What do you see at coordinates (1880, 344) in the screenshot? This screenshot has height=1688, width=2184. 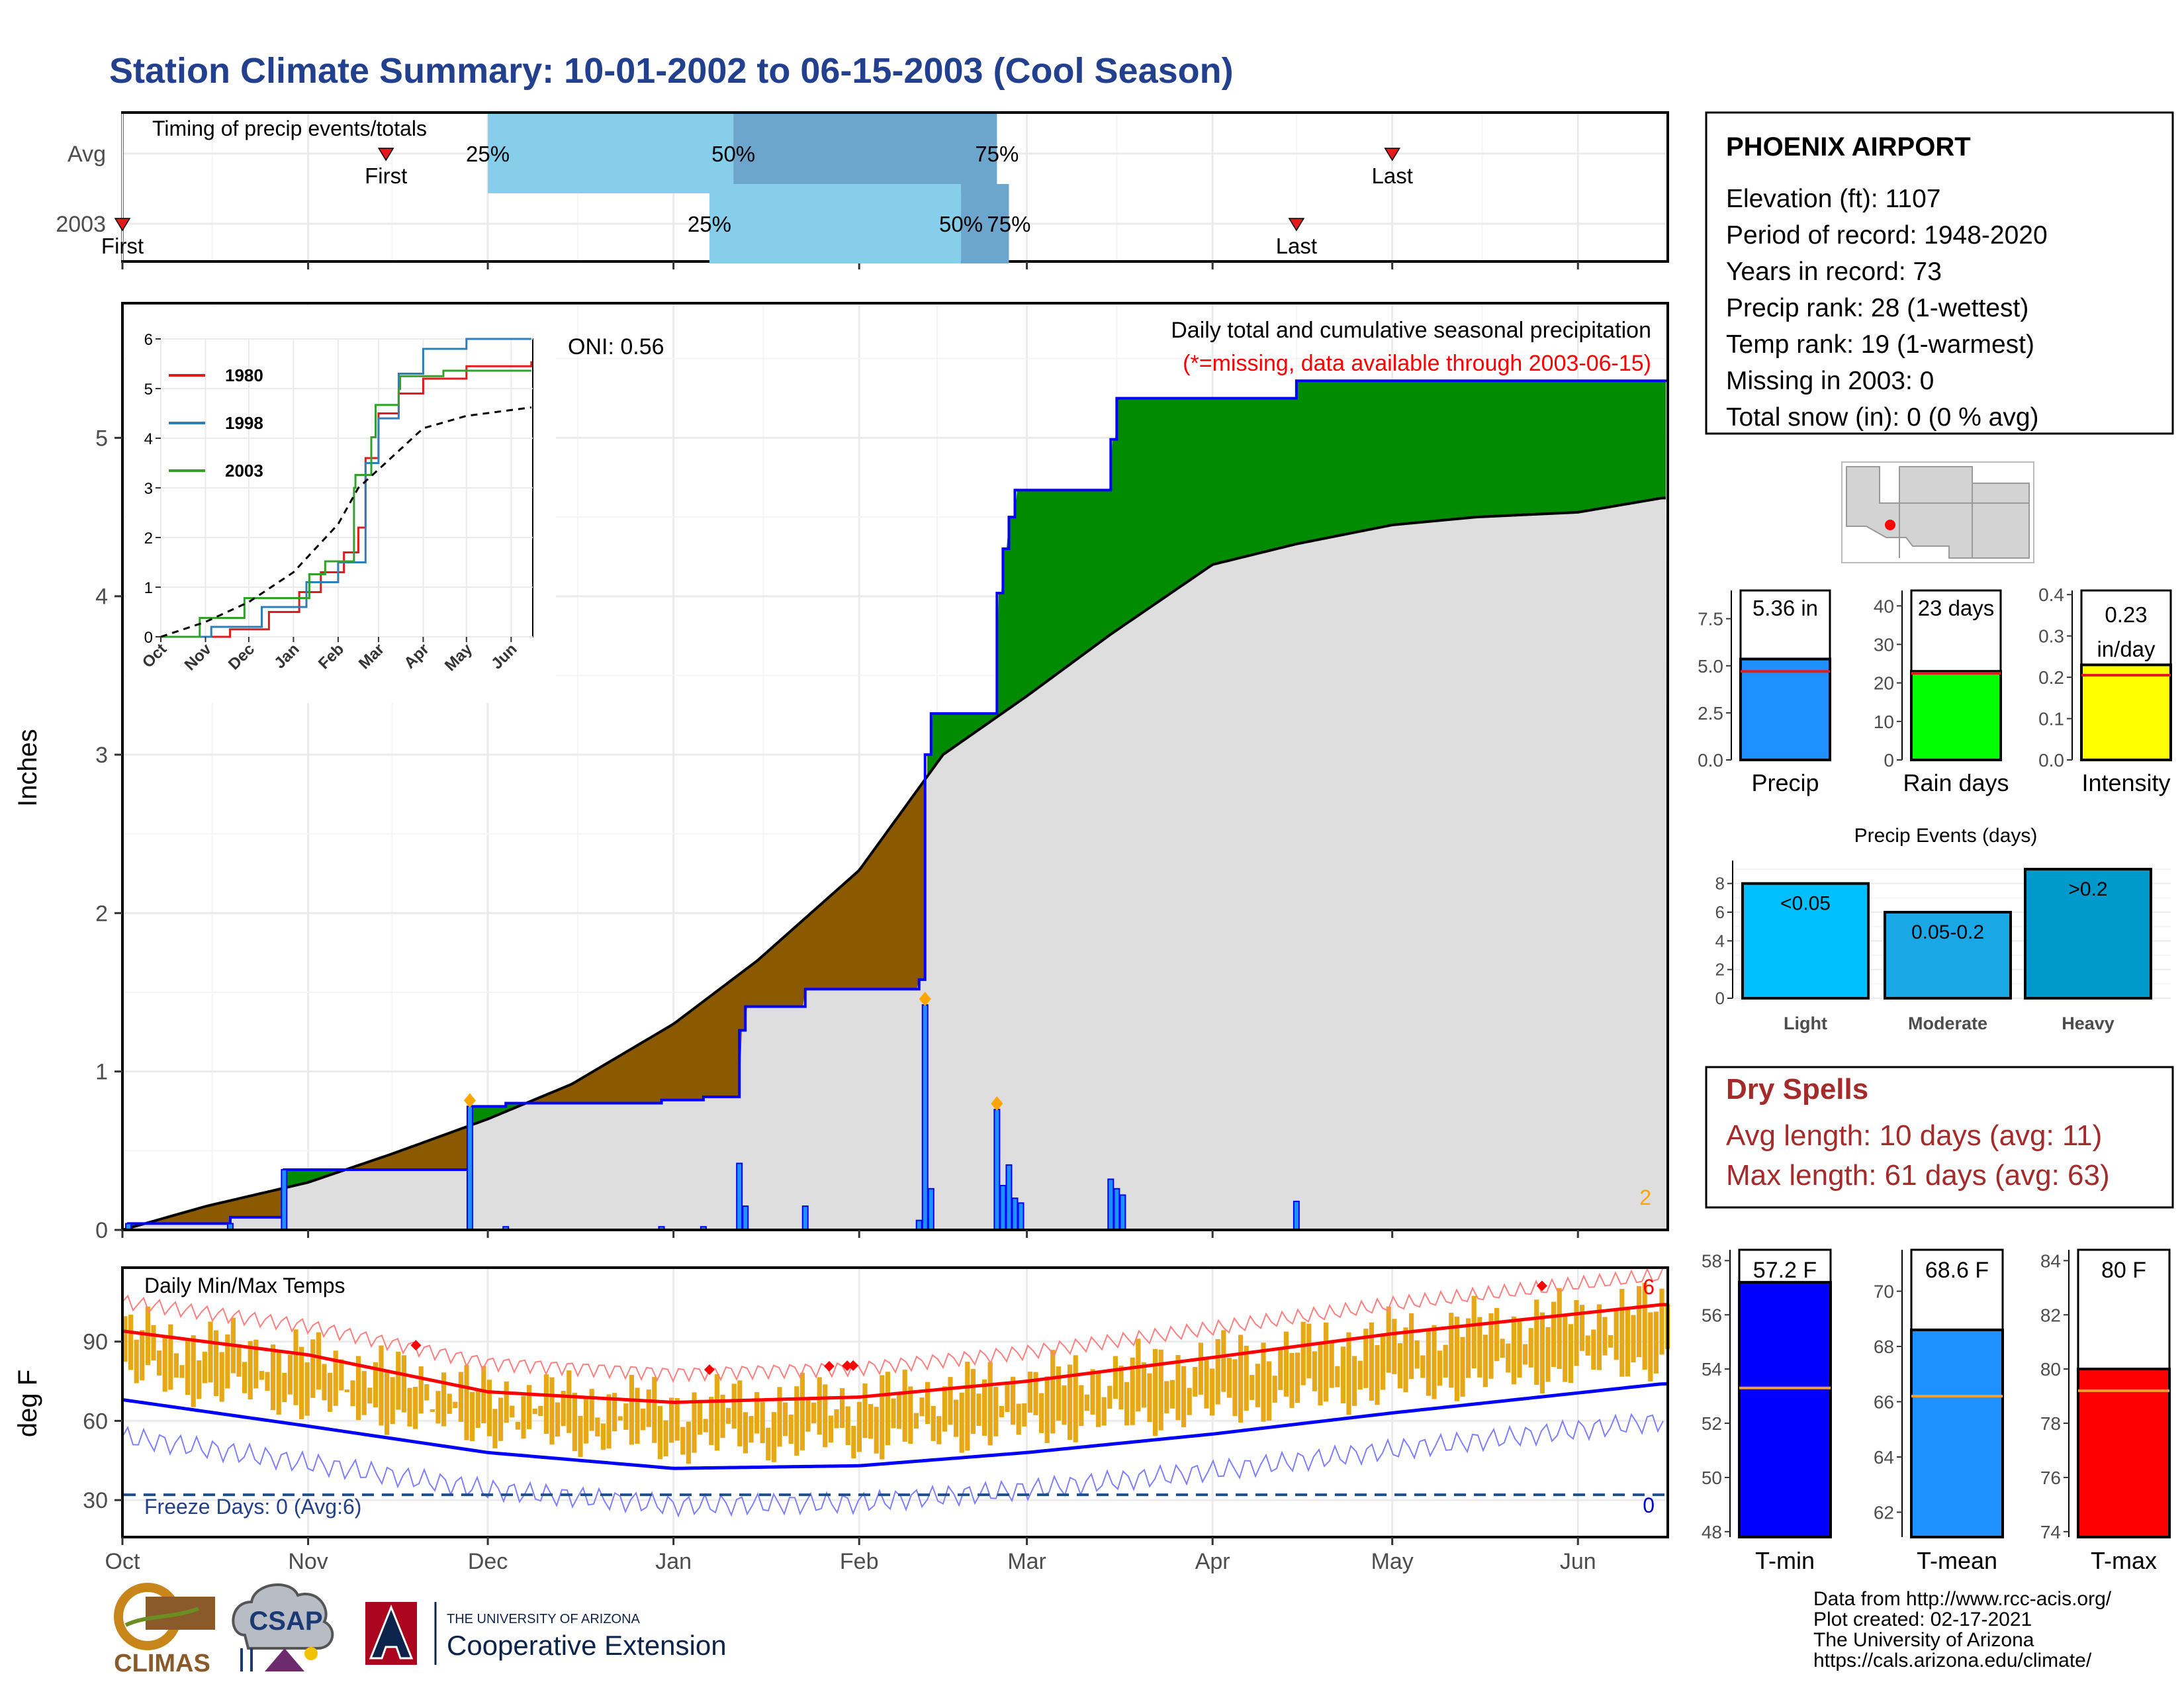 I see `station-temp-rank: Temp rank: 19 (1-warmest)` at bounding box center [1880, 344].